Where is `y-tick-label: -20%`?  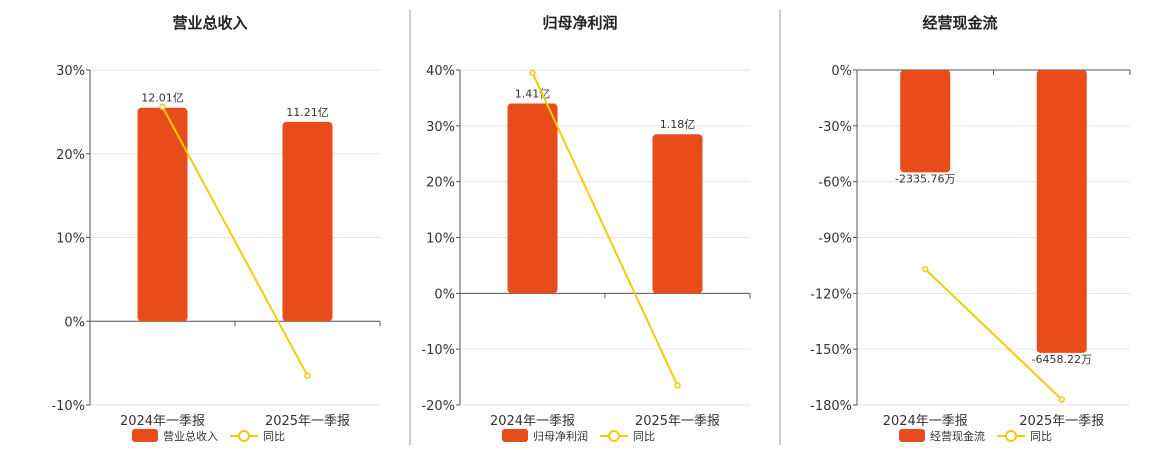
y-tick-label: -20% is located at coordinates (438, 406).